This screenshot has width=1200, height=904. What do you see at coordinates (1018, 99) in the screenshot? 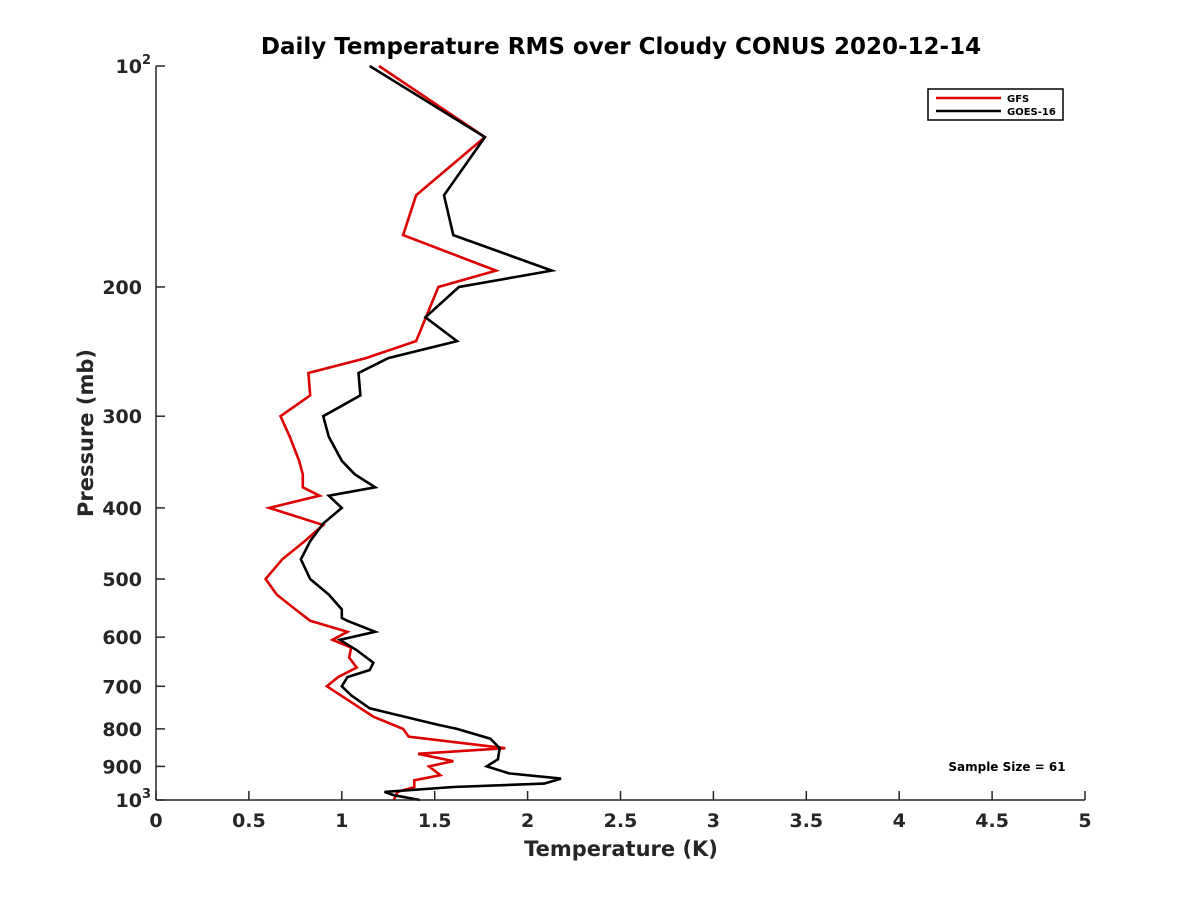
I see `legend-label-gfs: GFS` at bounding box center [1018, 99].